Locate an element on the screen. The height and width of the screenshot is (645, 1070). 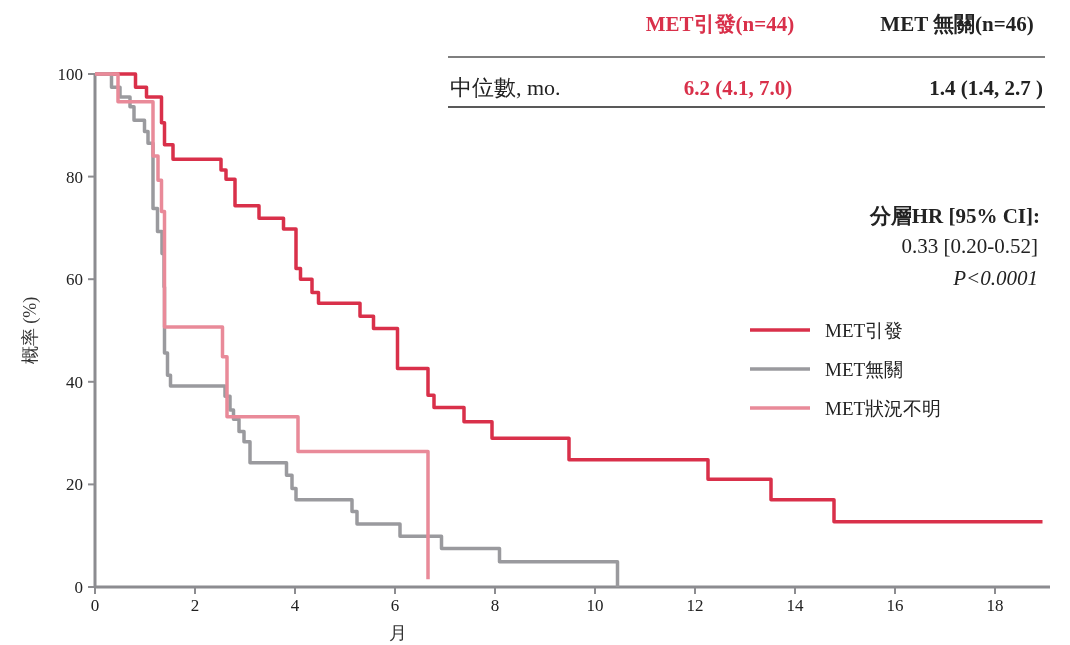
x-tick-label: 2 is located at coordinates (195, 605).